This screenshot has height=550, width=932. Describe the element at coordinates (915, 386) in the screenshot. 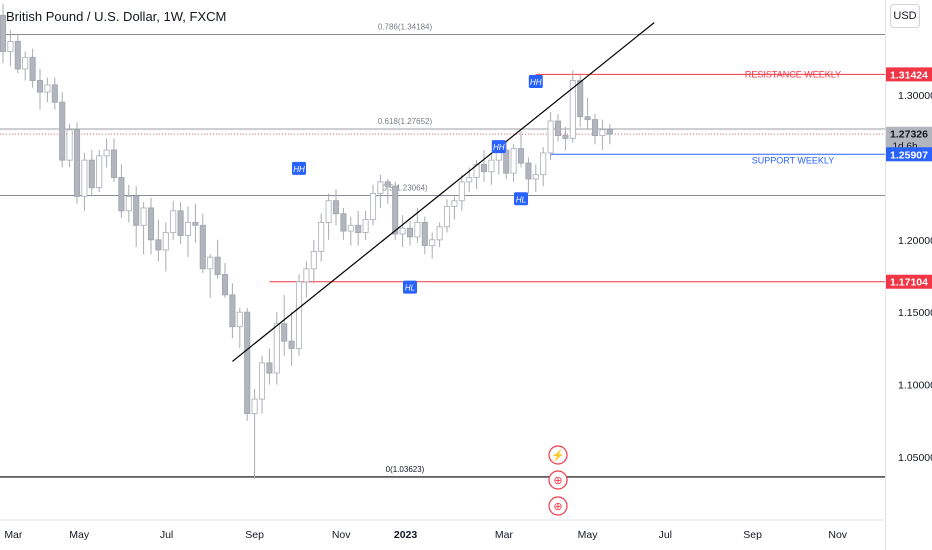

I see `price-axis-tick: 1.10000` at that location.